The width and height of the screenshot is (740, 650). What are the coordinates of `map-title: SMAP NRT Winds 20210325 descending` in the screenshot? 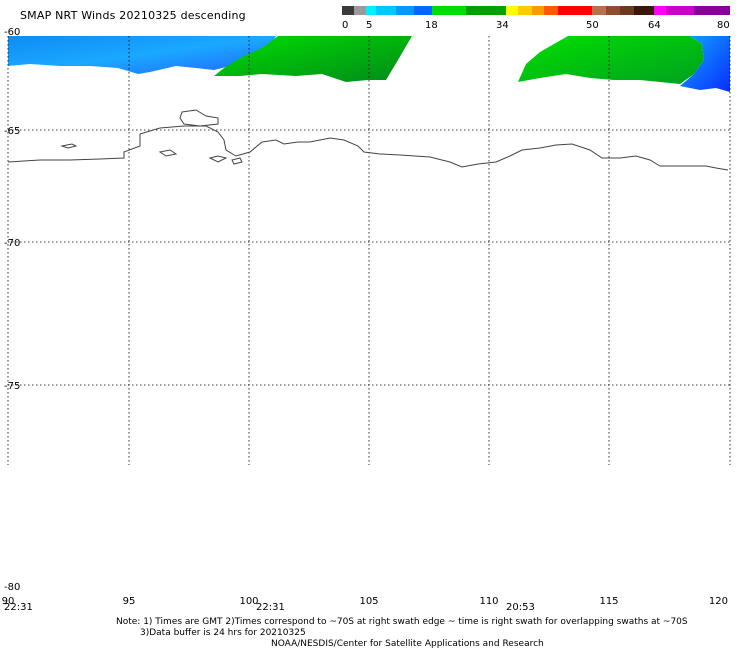 It's located at (133, 15).